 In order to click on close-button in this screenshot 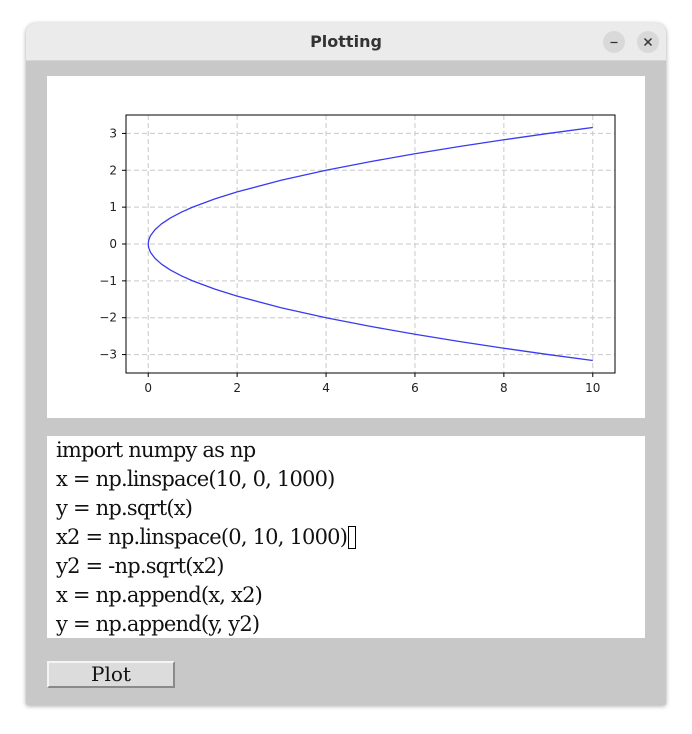, I will do `click(648, 42)`.